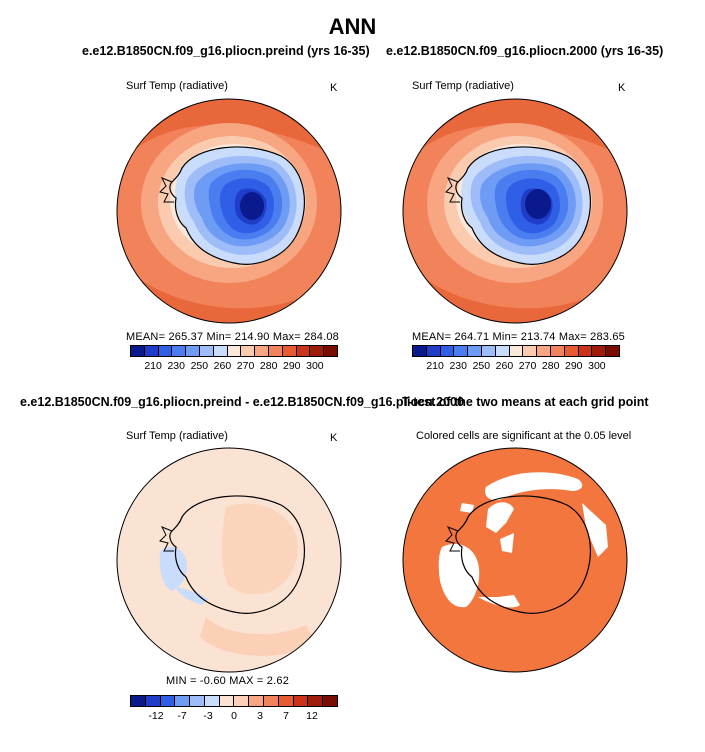  I want to click on colorbar-tick-label: 0, so click(234, 716).